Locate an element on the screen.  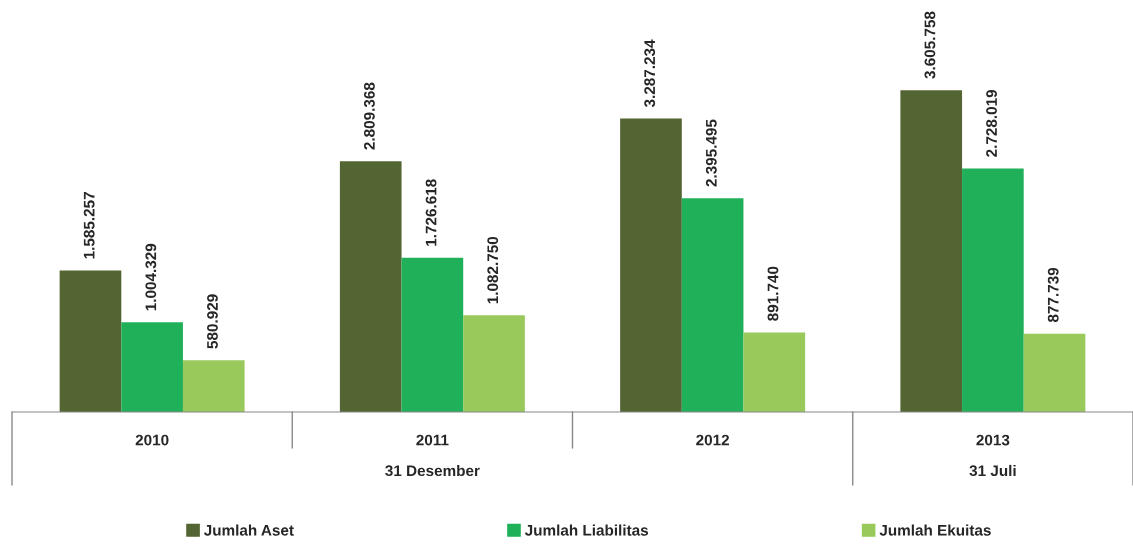
data-label: 3.287.234 is located at coordinates (650, 73).